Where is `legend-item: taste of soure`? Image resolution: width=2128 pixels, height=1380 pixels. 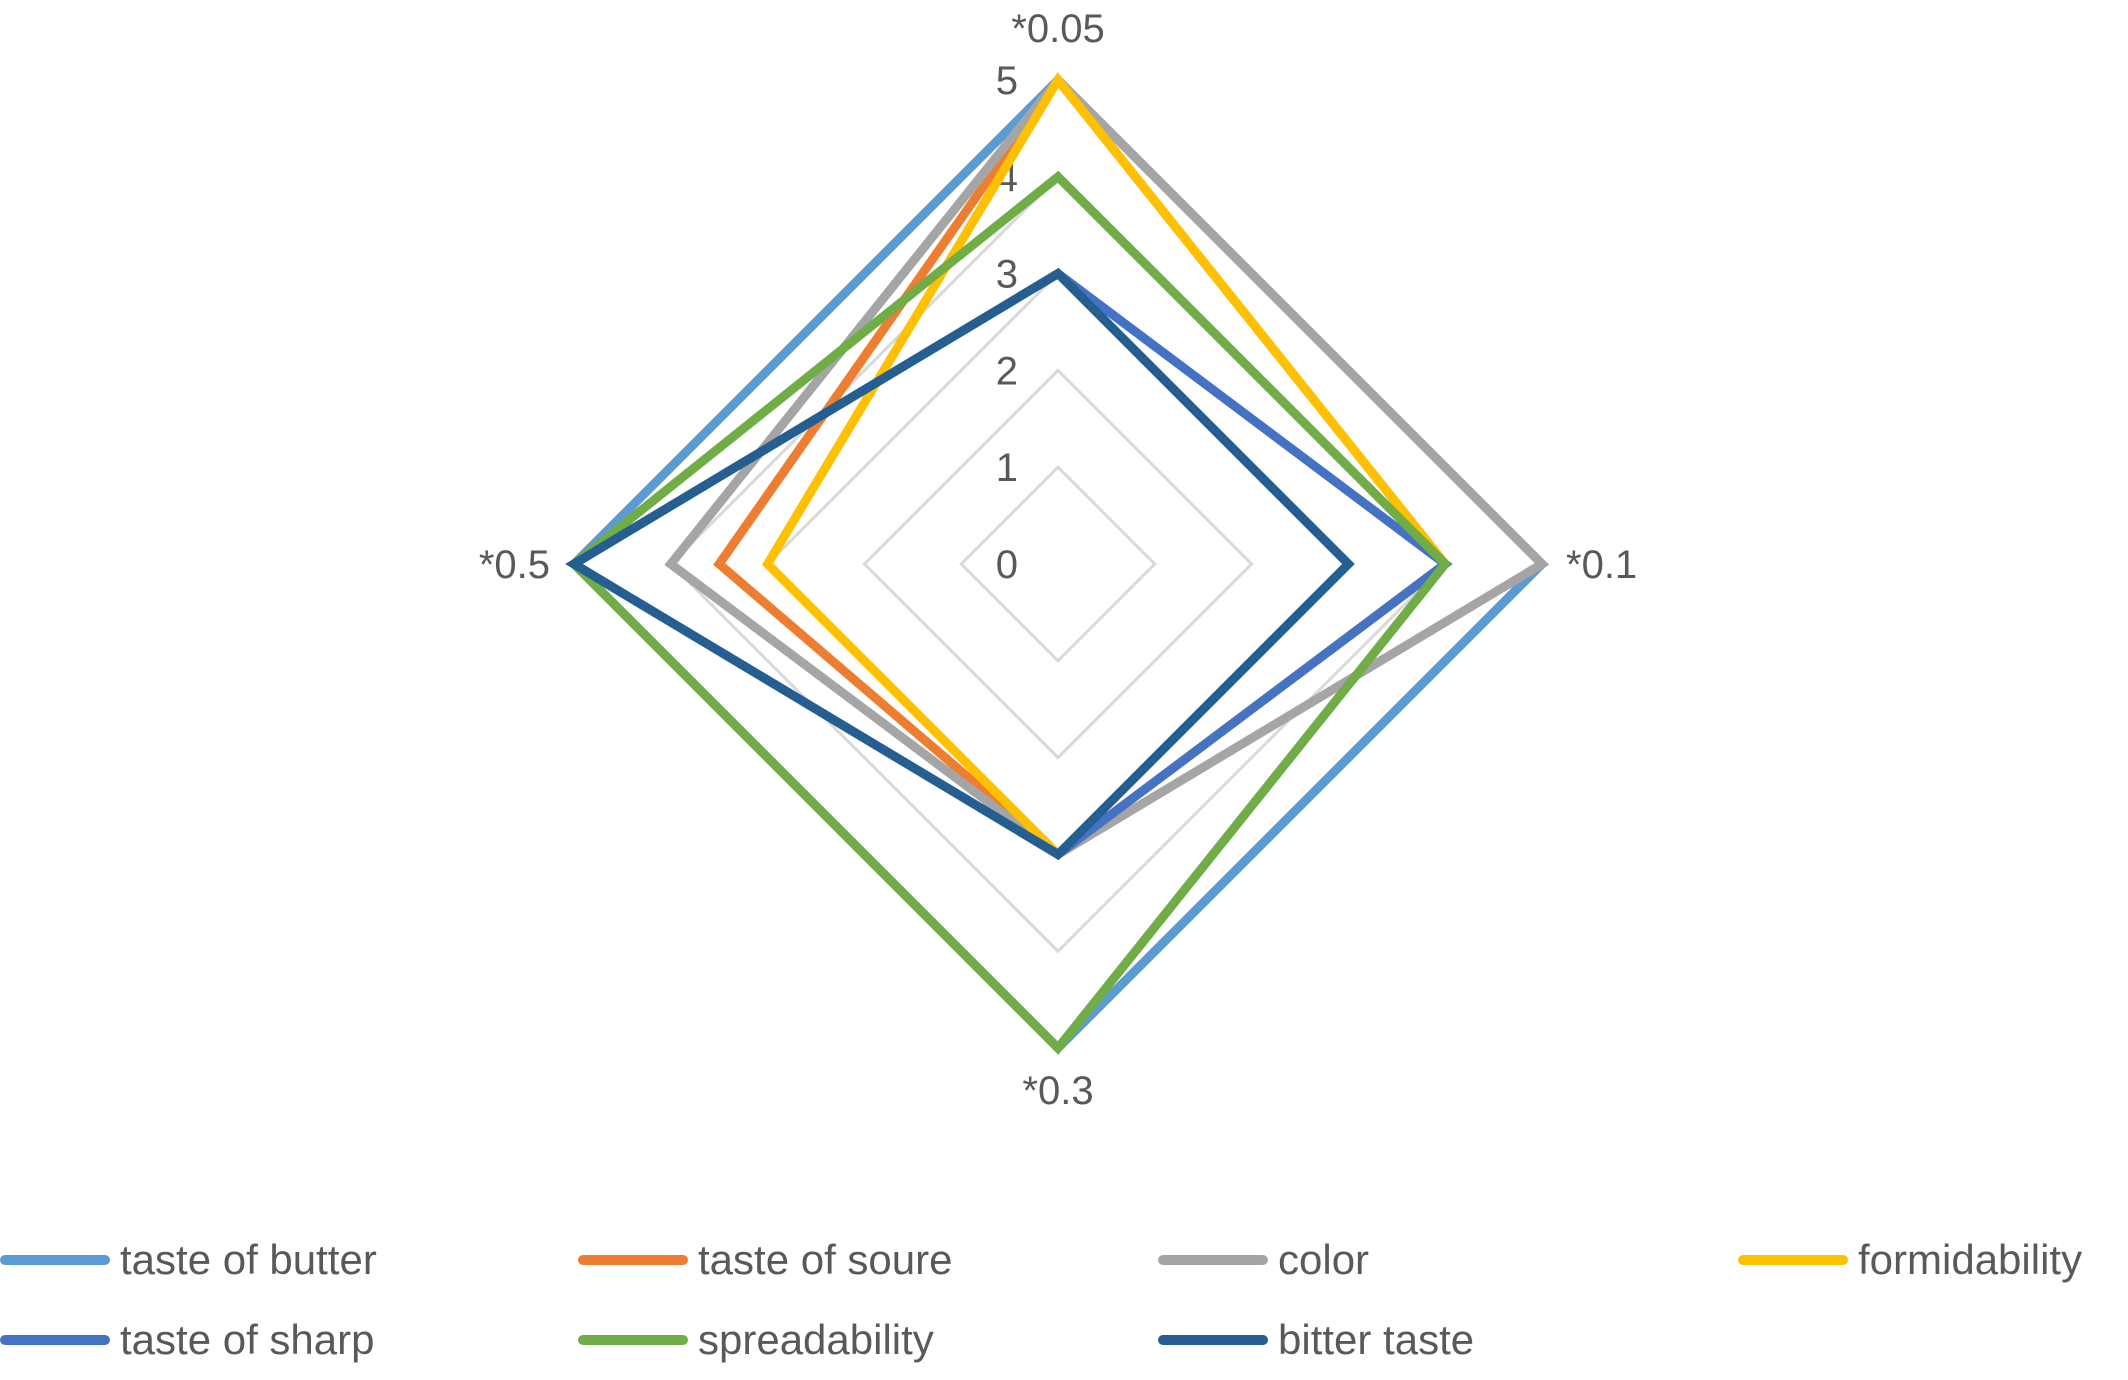 legend-item: taste of soure is located at coordinates (765, 1260).